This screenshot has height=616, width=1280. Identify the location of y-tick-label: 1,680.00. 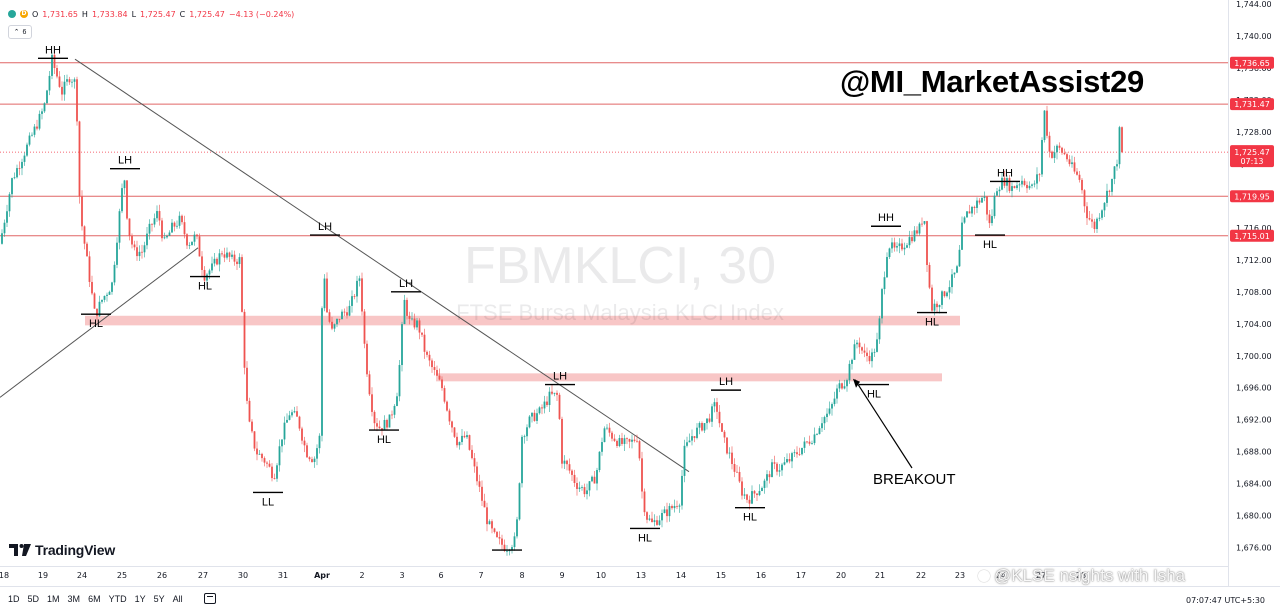
(1254, 516).